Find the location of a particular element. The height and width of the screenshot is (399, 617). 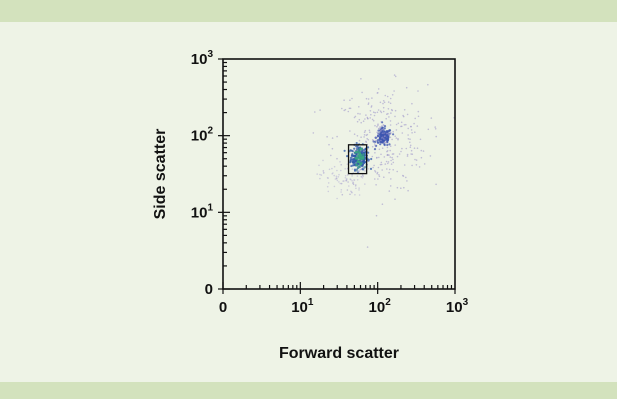

gate-rectangle is located at coordinates (357, 159).